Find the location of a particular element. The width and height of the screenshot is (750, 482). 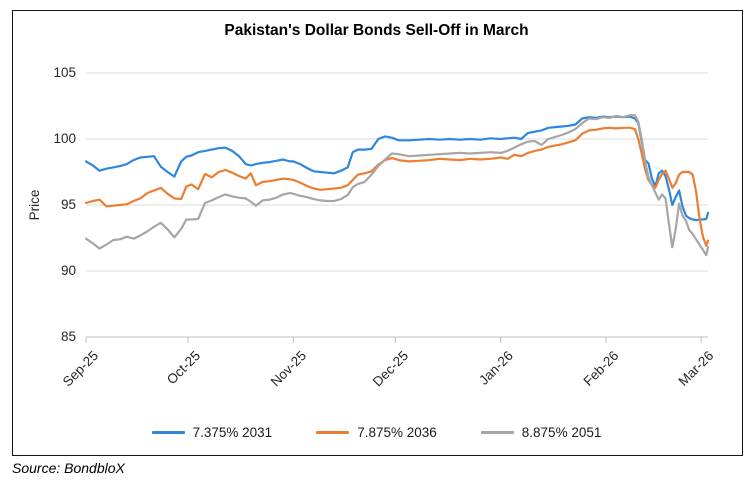

legend-item-3: 8.875% 2051 is located at coordinates (541, 432).